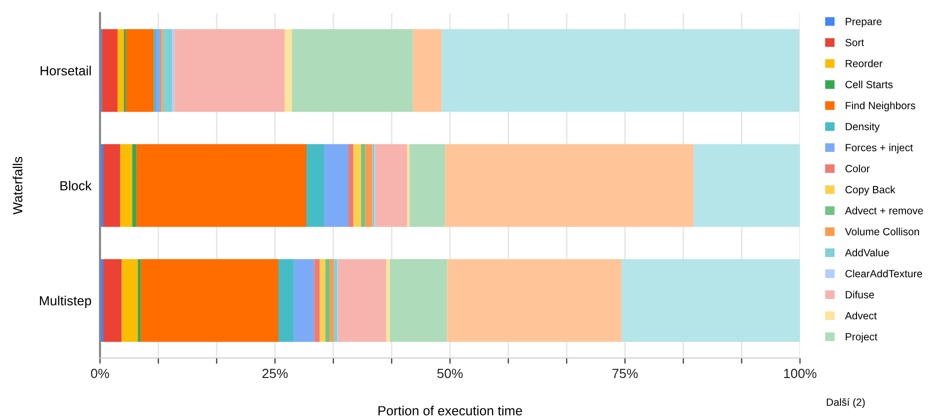  I want to click on legend-label: Sort, so click(854, 42).